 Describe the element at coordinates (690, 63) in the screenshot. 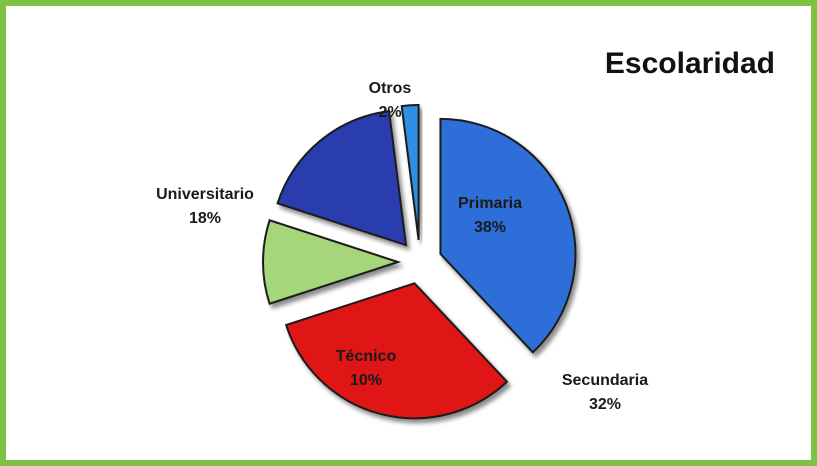

I see `chart-title: Escolaridad` at that location.